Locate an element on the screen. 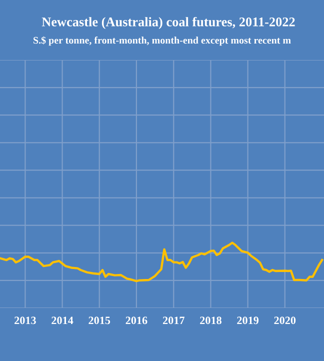  chart-title: Newcastle (Australia) coal futures, 2011-2022 is located at coordinates (168, 23).